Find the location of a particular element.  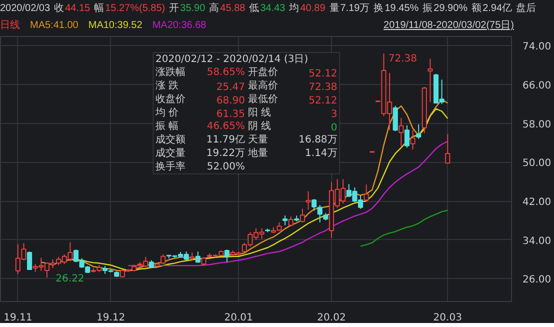

y-tick-label: 50.00 is located at coordinates (537, 164).